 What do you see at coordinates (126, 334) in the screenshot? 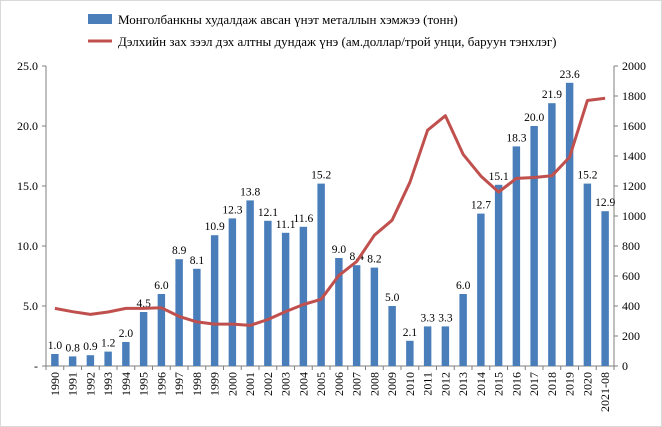
I see `bar-data-label: 2.0` at bounding box center [126, 334].